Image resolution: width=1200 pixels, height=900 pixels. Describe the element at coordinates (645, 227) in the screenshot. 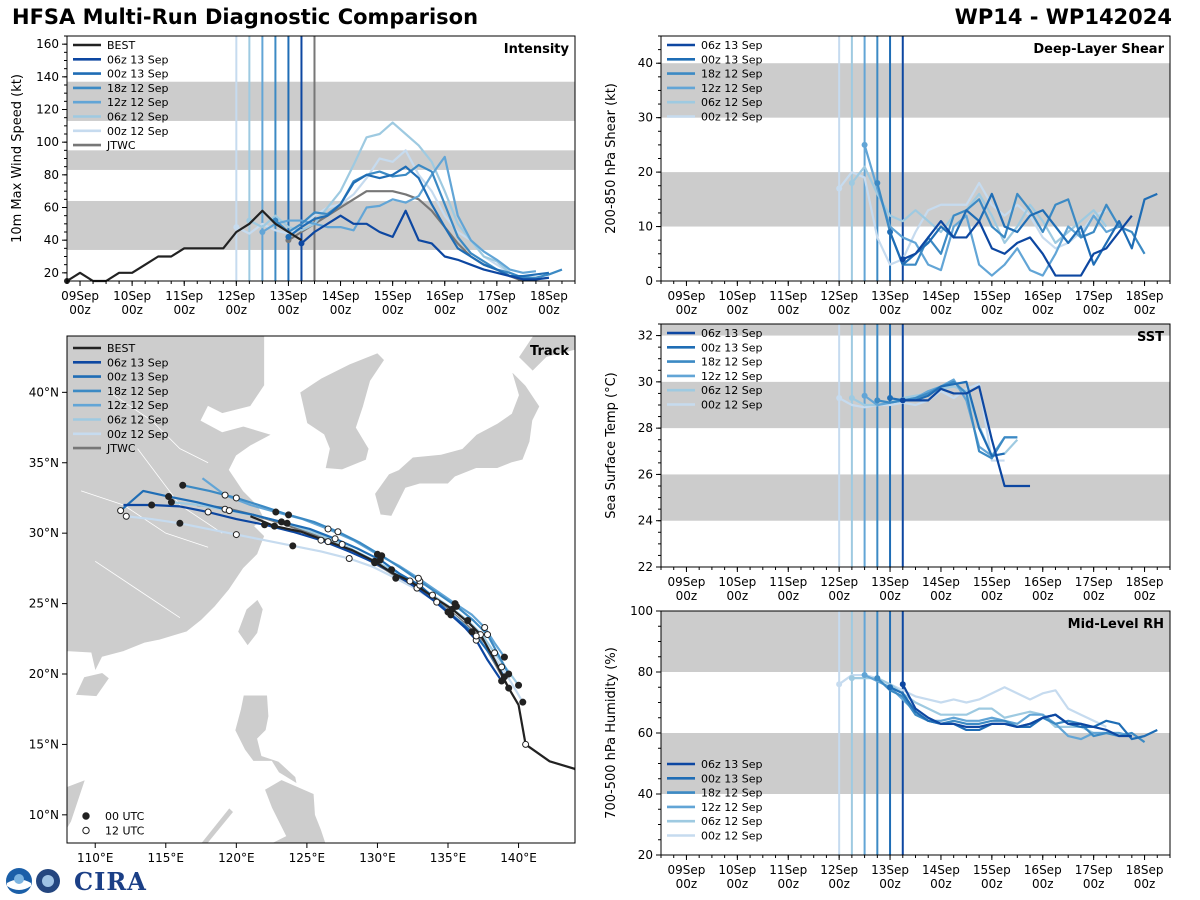

I see `y-tick-label: 10` at that location.